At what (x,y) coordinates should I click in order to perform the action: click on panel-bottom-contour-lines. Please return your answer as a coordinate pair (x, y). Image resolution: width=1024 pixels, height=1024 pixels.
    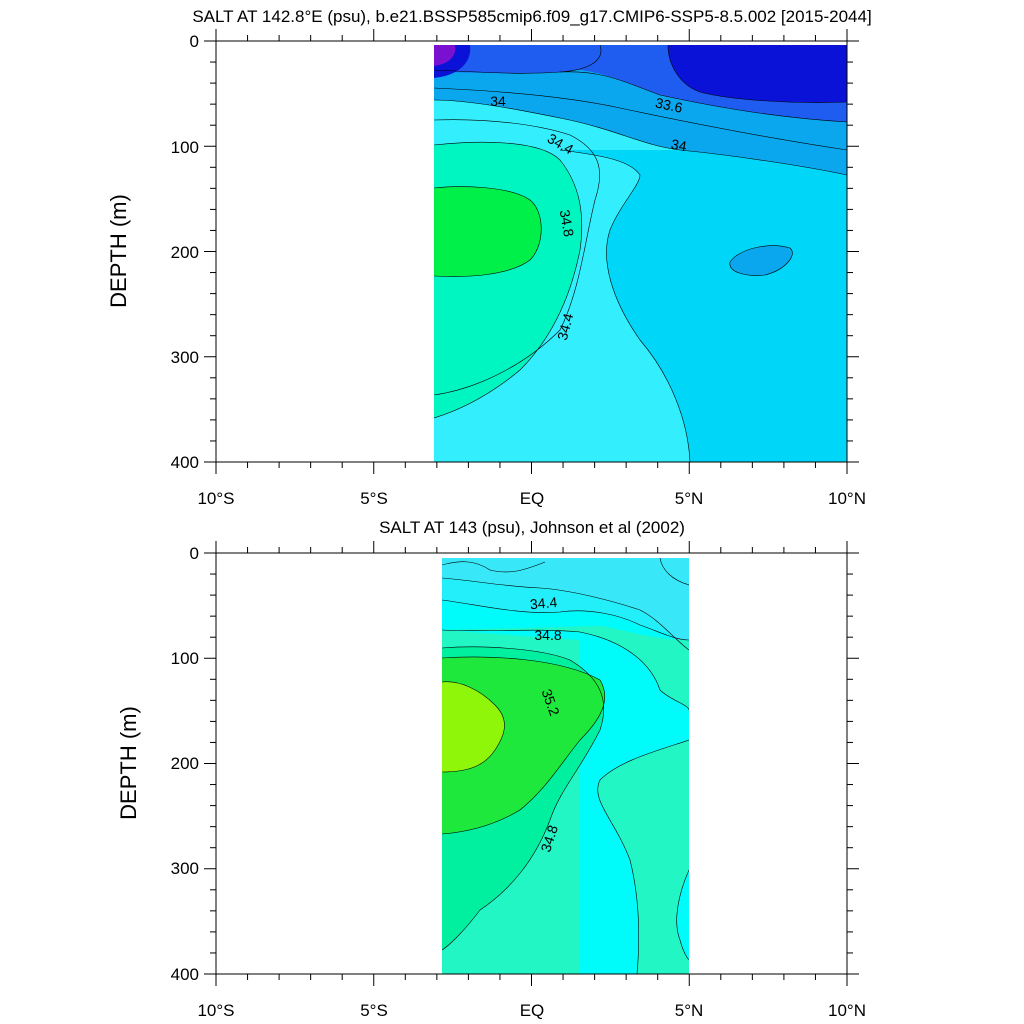
    Looking at the image, I should click on (565, 766).